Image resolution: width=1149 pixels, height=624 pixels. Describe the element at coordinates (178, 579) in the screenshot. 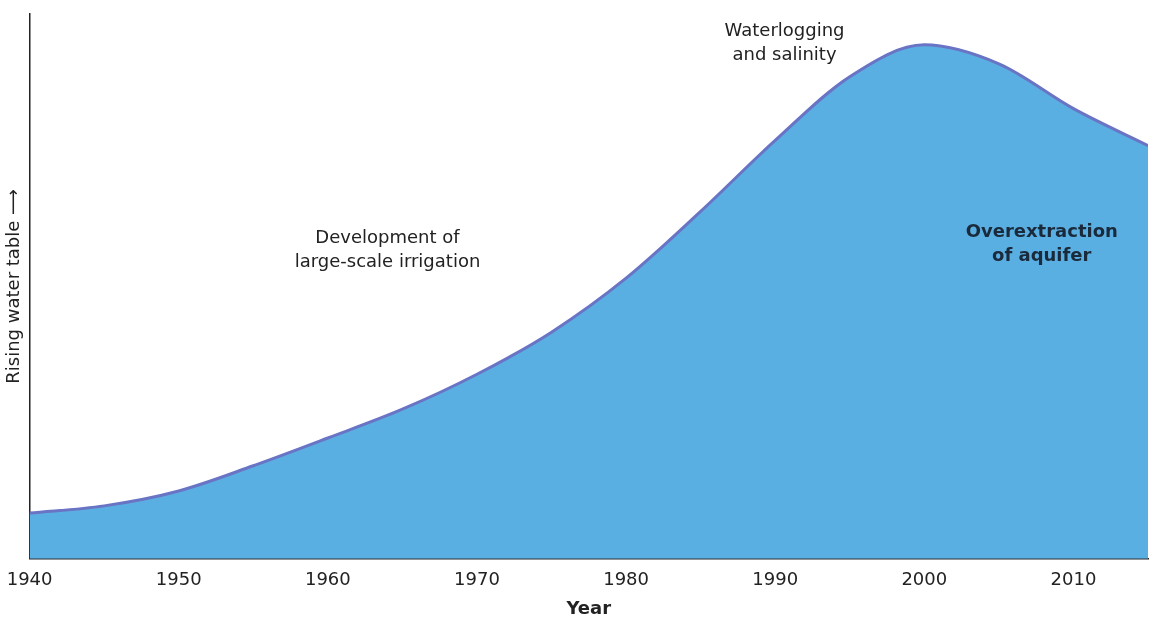

I see `x-tick-label: 1950` at that location.